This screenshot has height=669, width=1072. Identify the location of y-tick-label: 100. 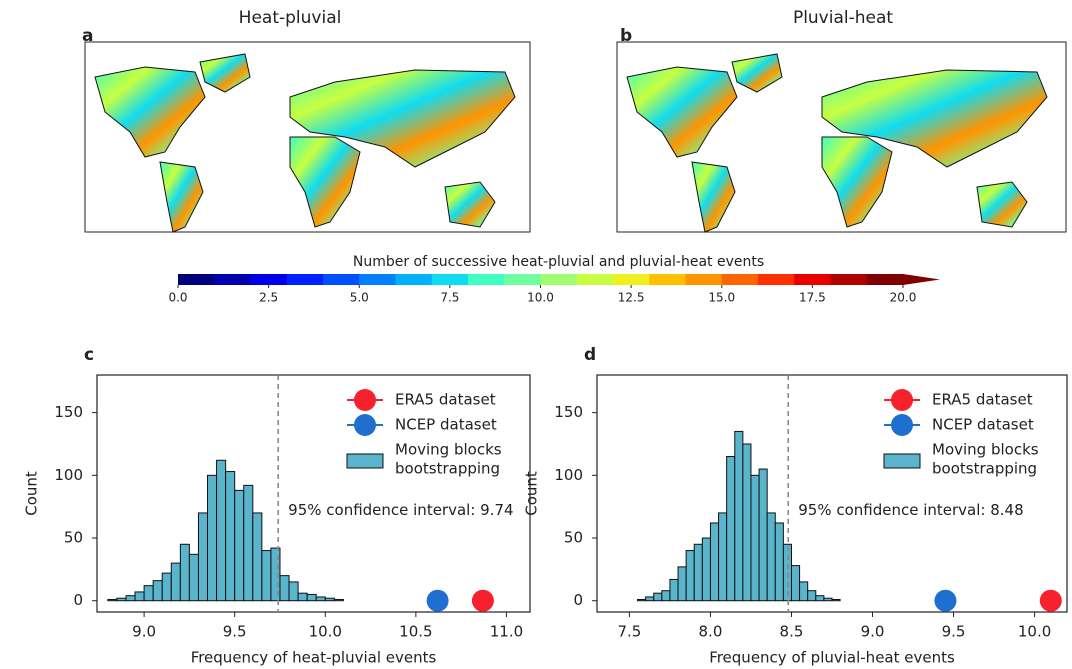
(68, 475).